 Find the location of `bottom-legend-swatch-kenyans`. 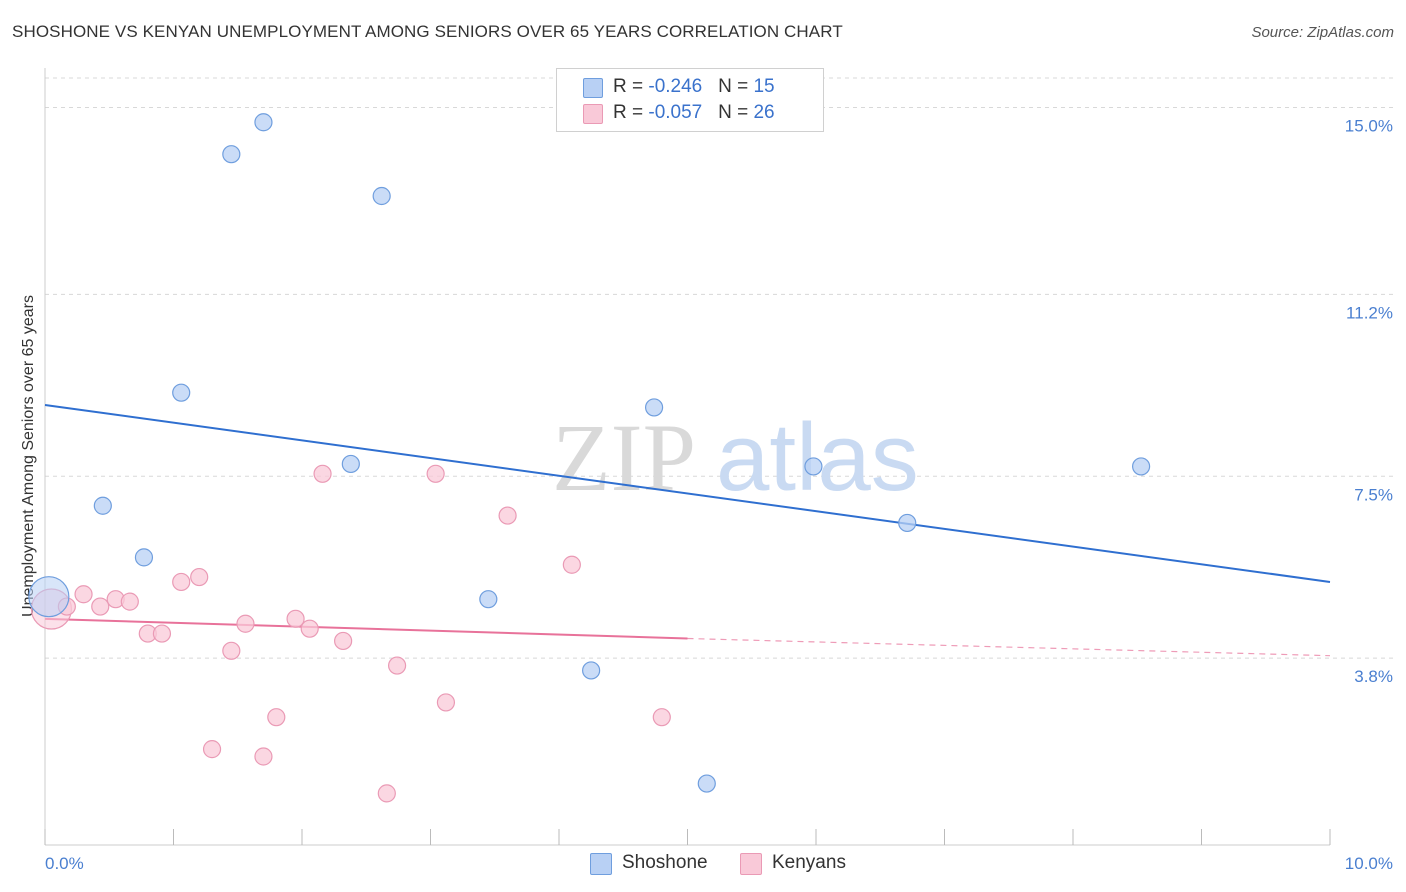

bottom-legend-swatch-kenyans is located at coordinates (751, 864).